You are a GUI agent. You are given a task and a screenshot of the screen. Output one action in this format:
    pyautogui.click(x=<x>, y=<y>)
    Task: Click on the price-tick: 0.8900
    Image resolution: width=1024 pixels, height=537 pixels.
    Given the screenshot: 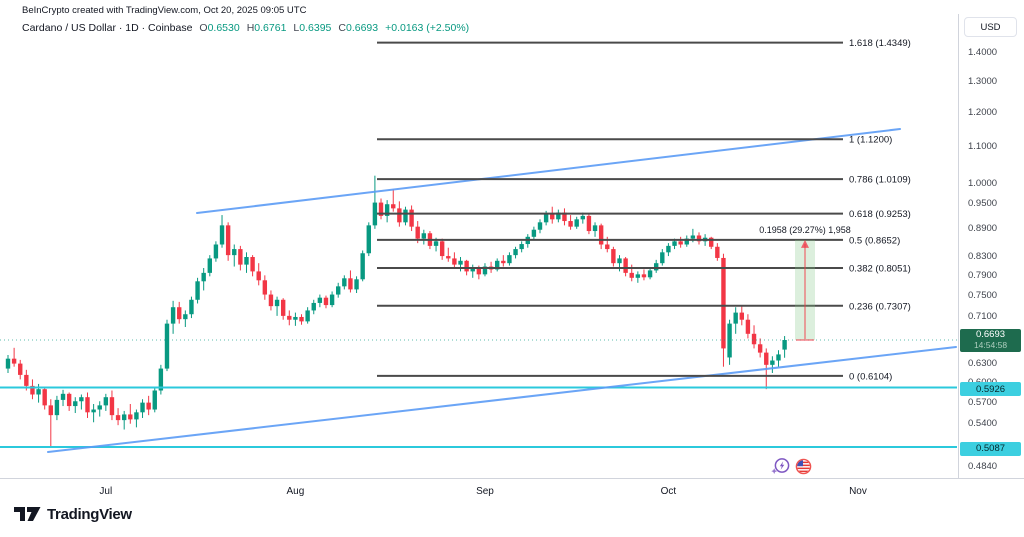 What is the action you would take?
    pyautogui.click(x=983, y=229)
    